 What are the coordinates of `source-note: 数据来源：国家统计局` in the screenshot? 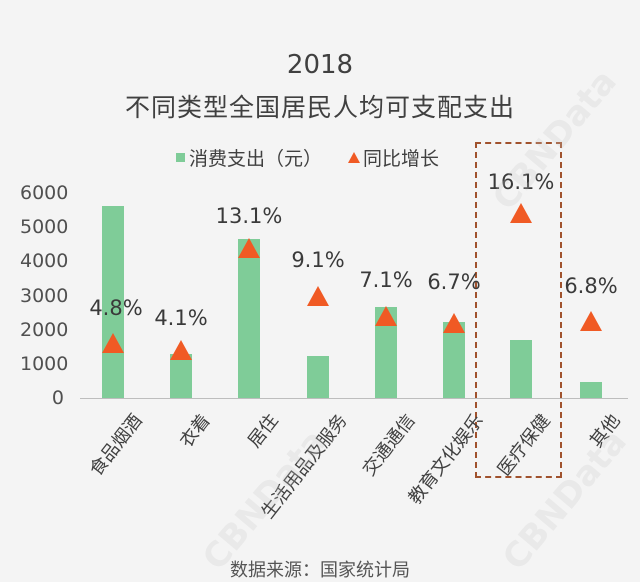 It's located at (320, 570).